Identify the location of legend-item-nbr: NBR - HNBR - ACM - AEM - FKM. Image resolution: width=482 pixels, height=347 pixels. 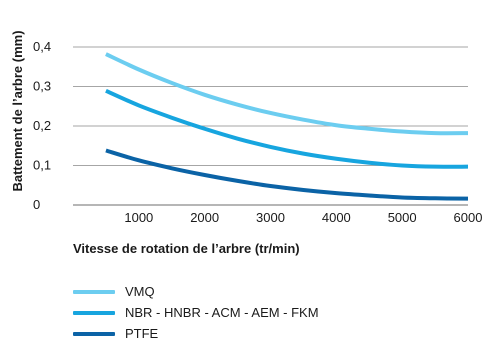
(196, 312).